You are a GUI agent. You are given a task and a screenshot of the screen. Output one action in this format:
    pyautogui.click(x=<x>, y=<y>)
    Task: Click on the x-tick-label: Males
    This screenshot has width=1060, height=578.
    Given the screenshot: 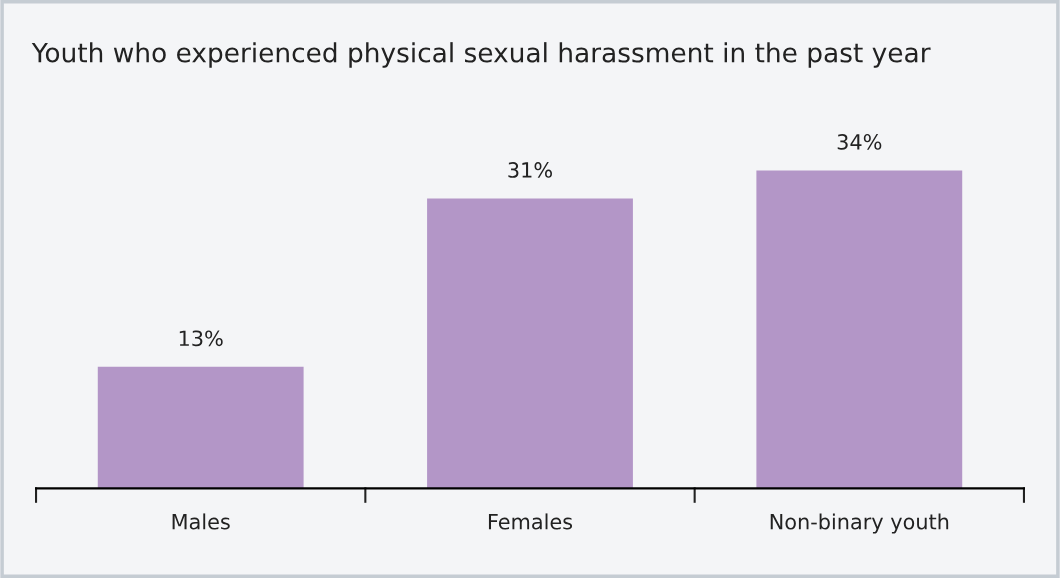 What is the action you would take?
    pyautogui.click(x=201, y=521)
    